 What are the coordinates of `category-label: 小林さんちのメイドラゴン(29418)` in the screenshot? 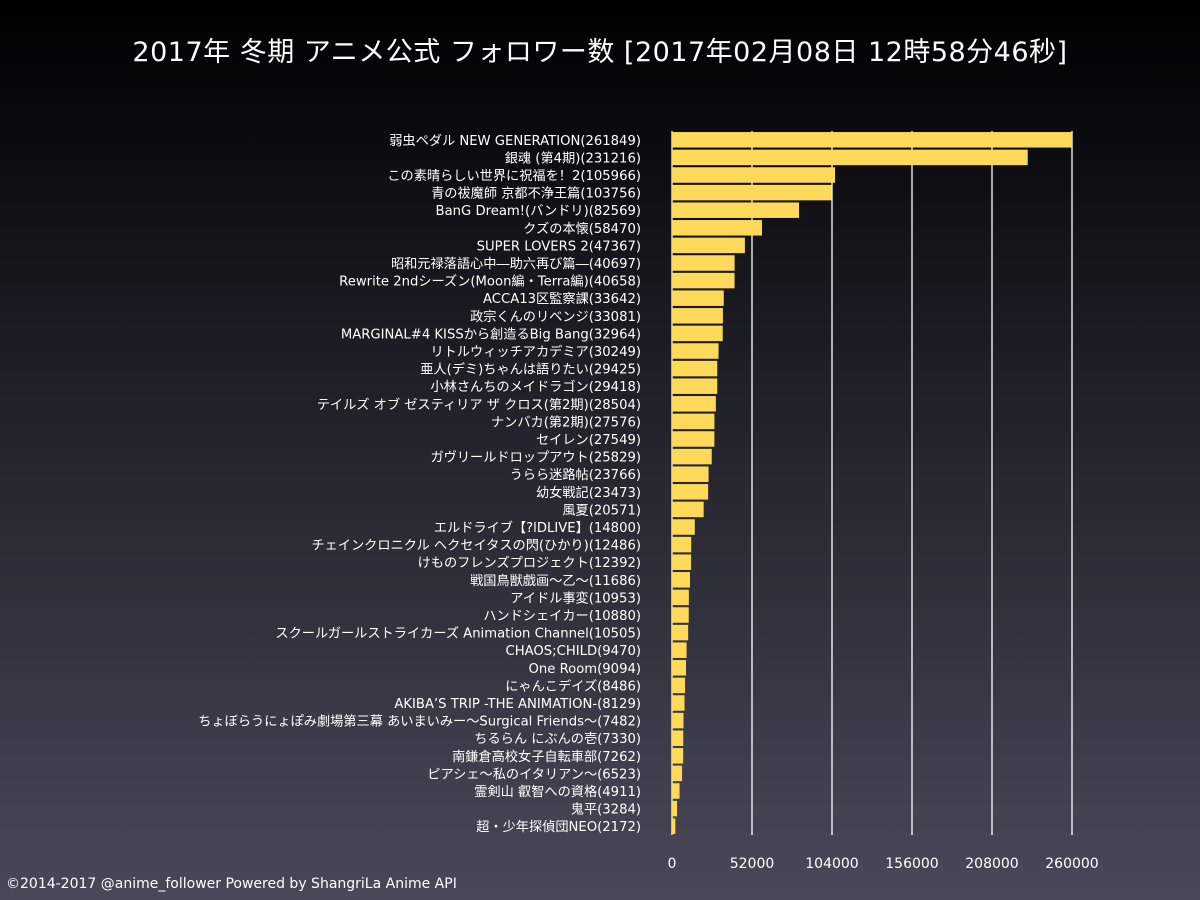 It's located at (536, 386).